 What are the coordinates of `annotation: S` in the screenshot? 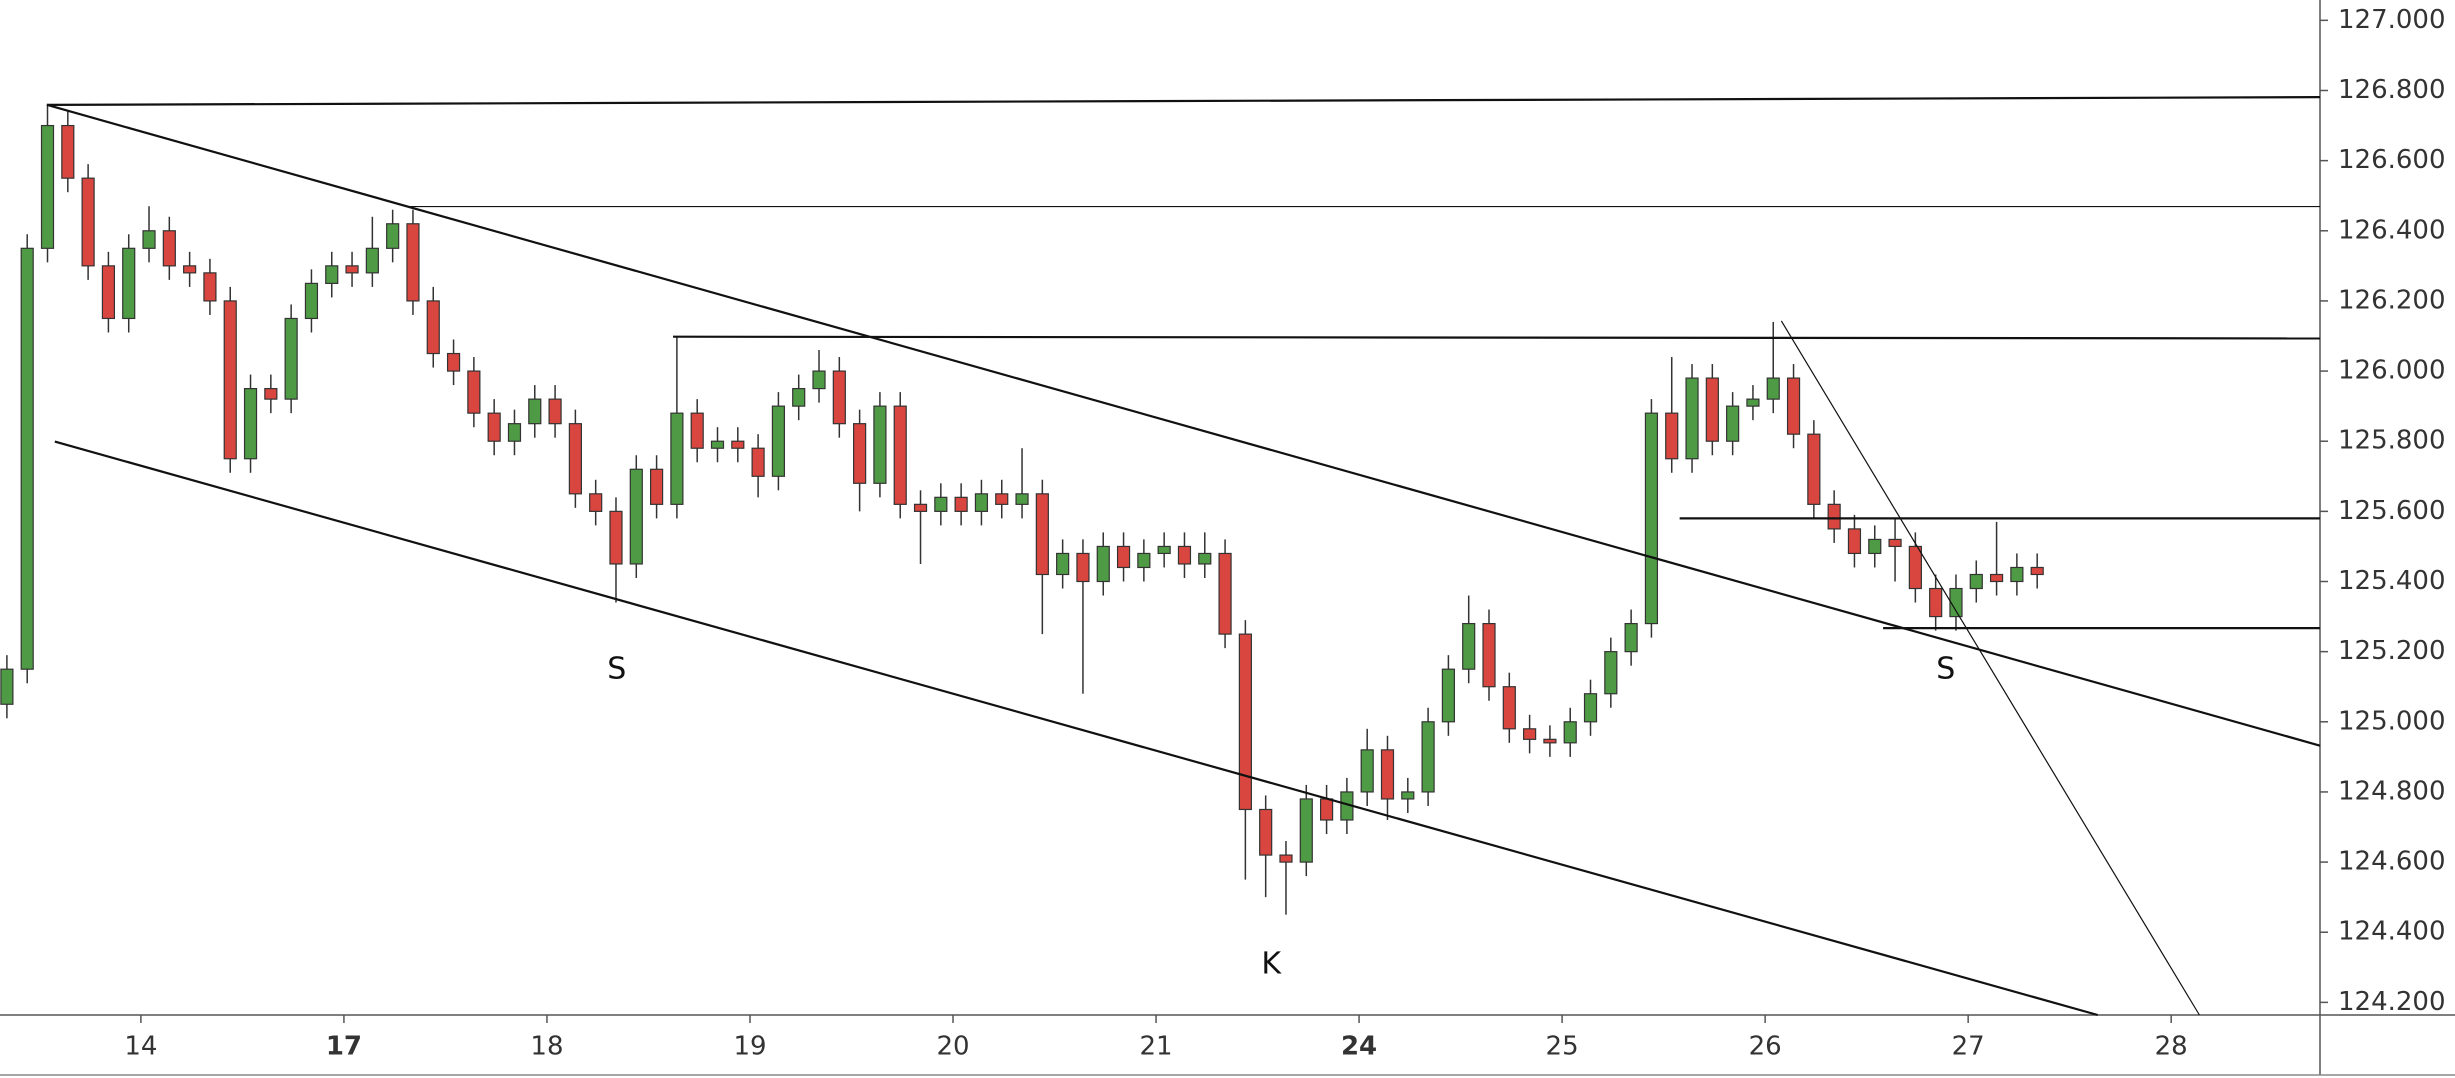 It's located at (616, 669).